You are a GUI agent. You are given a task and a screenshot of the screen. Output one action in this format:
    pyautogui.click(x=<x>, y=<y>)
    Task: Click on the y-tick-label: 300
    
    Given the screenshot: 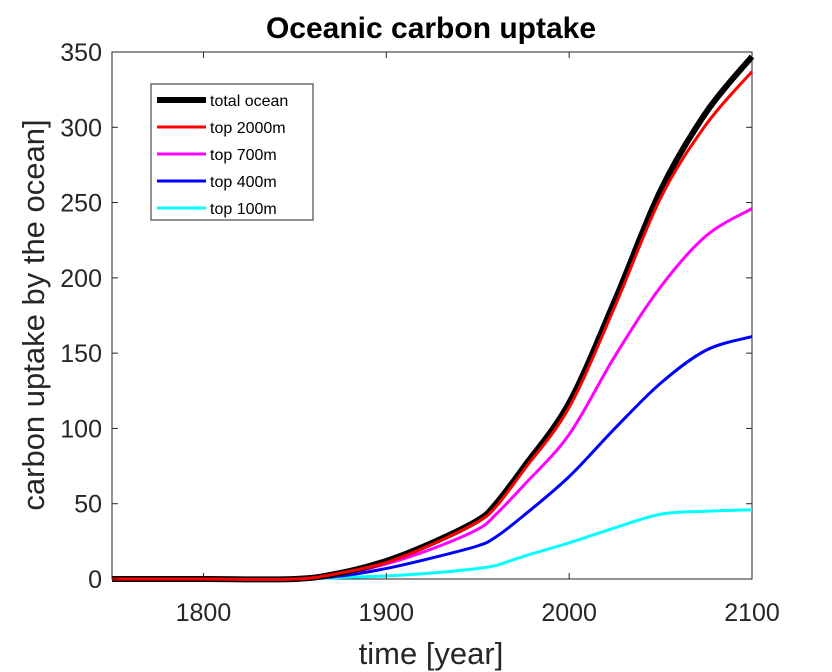 What is the action you would take?
    pyautogui.click(x=81, y=128)
    